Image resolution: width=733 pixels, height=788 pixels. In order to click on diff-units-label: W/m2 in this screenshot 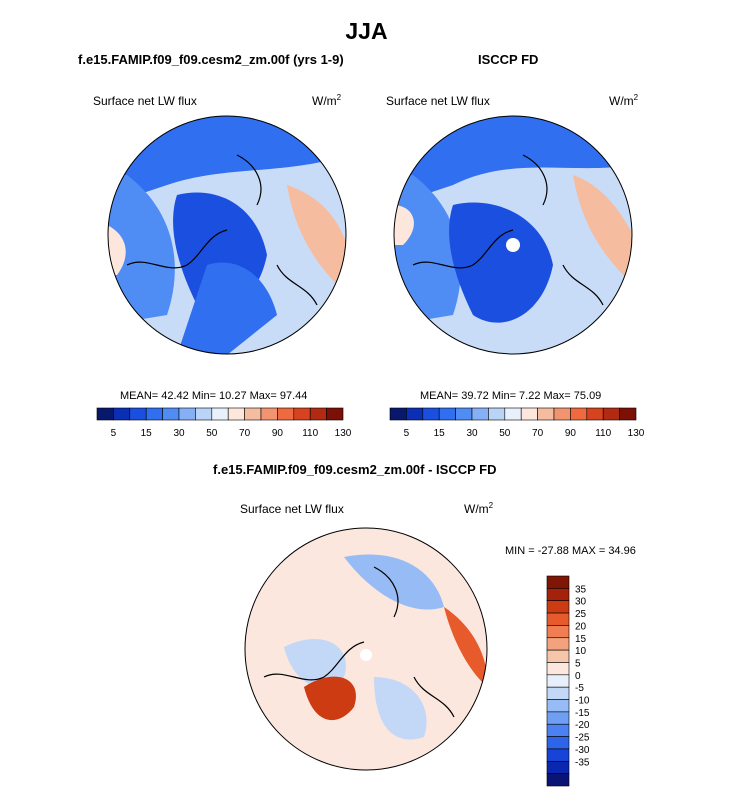, I will do `click(479, 509)`.